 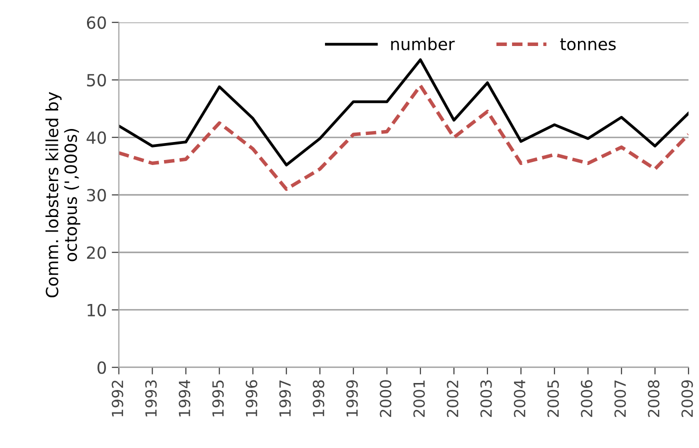 What do you see at coordinates (586, 398) in the screenshot?
I see `x-tick-label: 2006` at bounding box center [586, 398].